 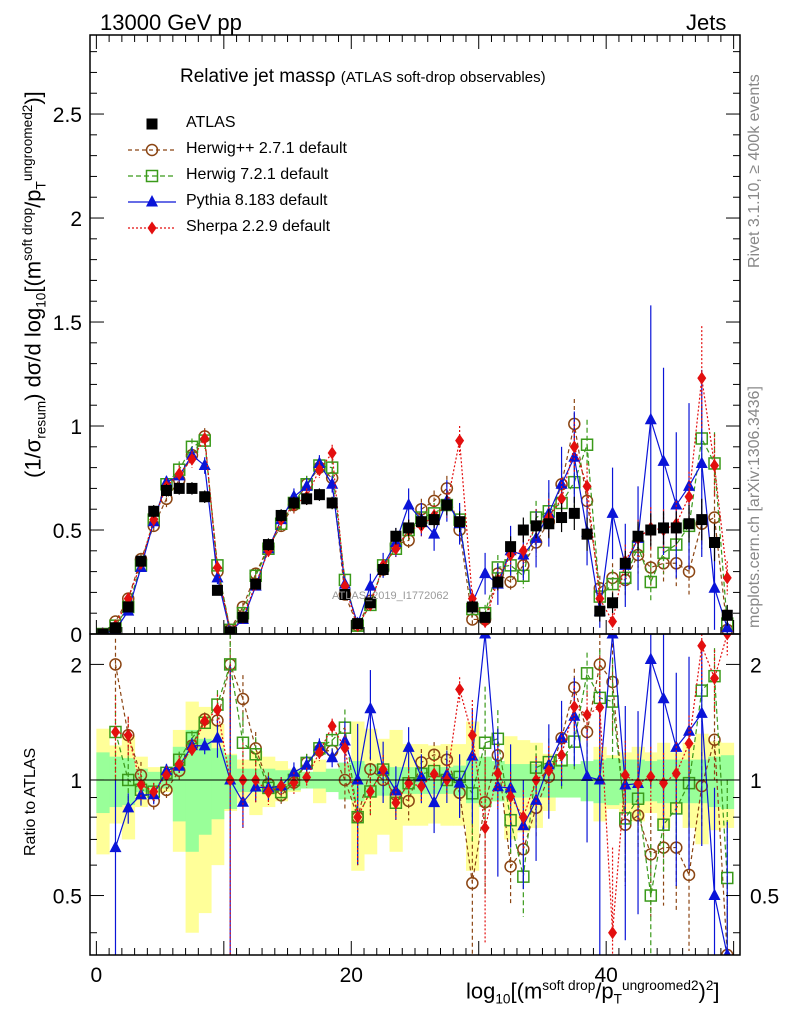 What do you see at coordinates (67, 323) in the screenshot?
I see `y-tick-label: 1.5` at bounding box center [67, 323].